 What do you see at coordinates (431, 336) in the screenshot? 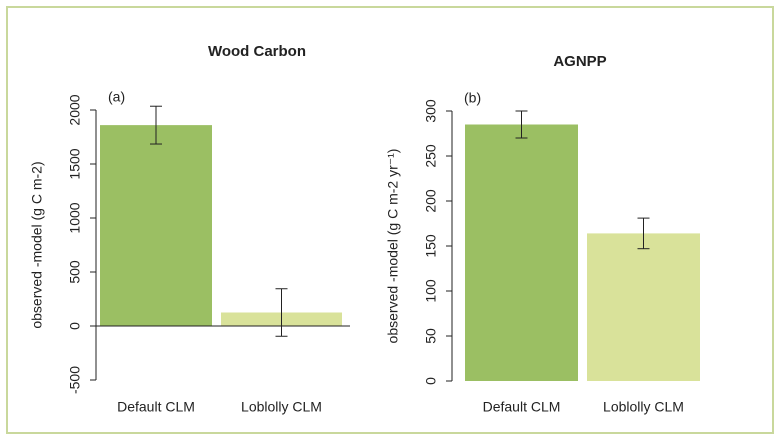
I see `y-tick-label: 50` at bounding box center [431, 336].